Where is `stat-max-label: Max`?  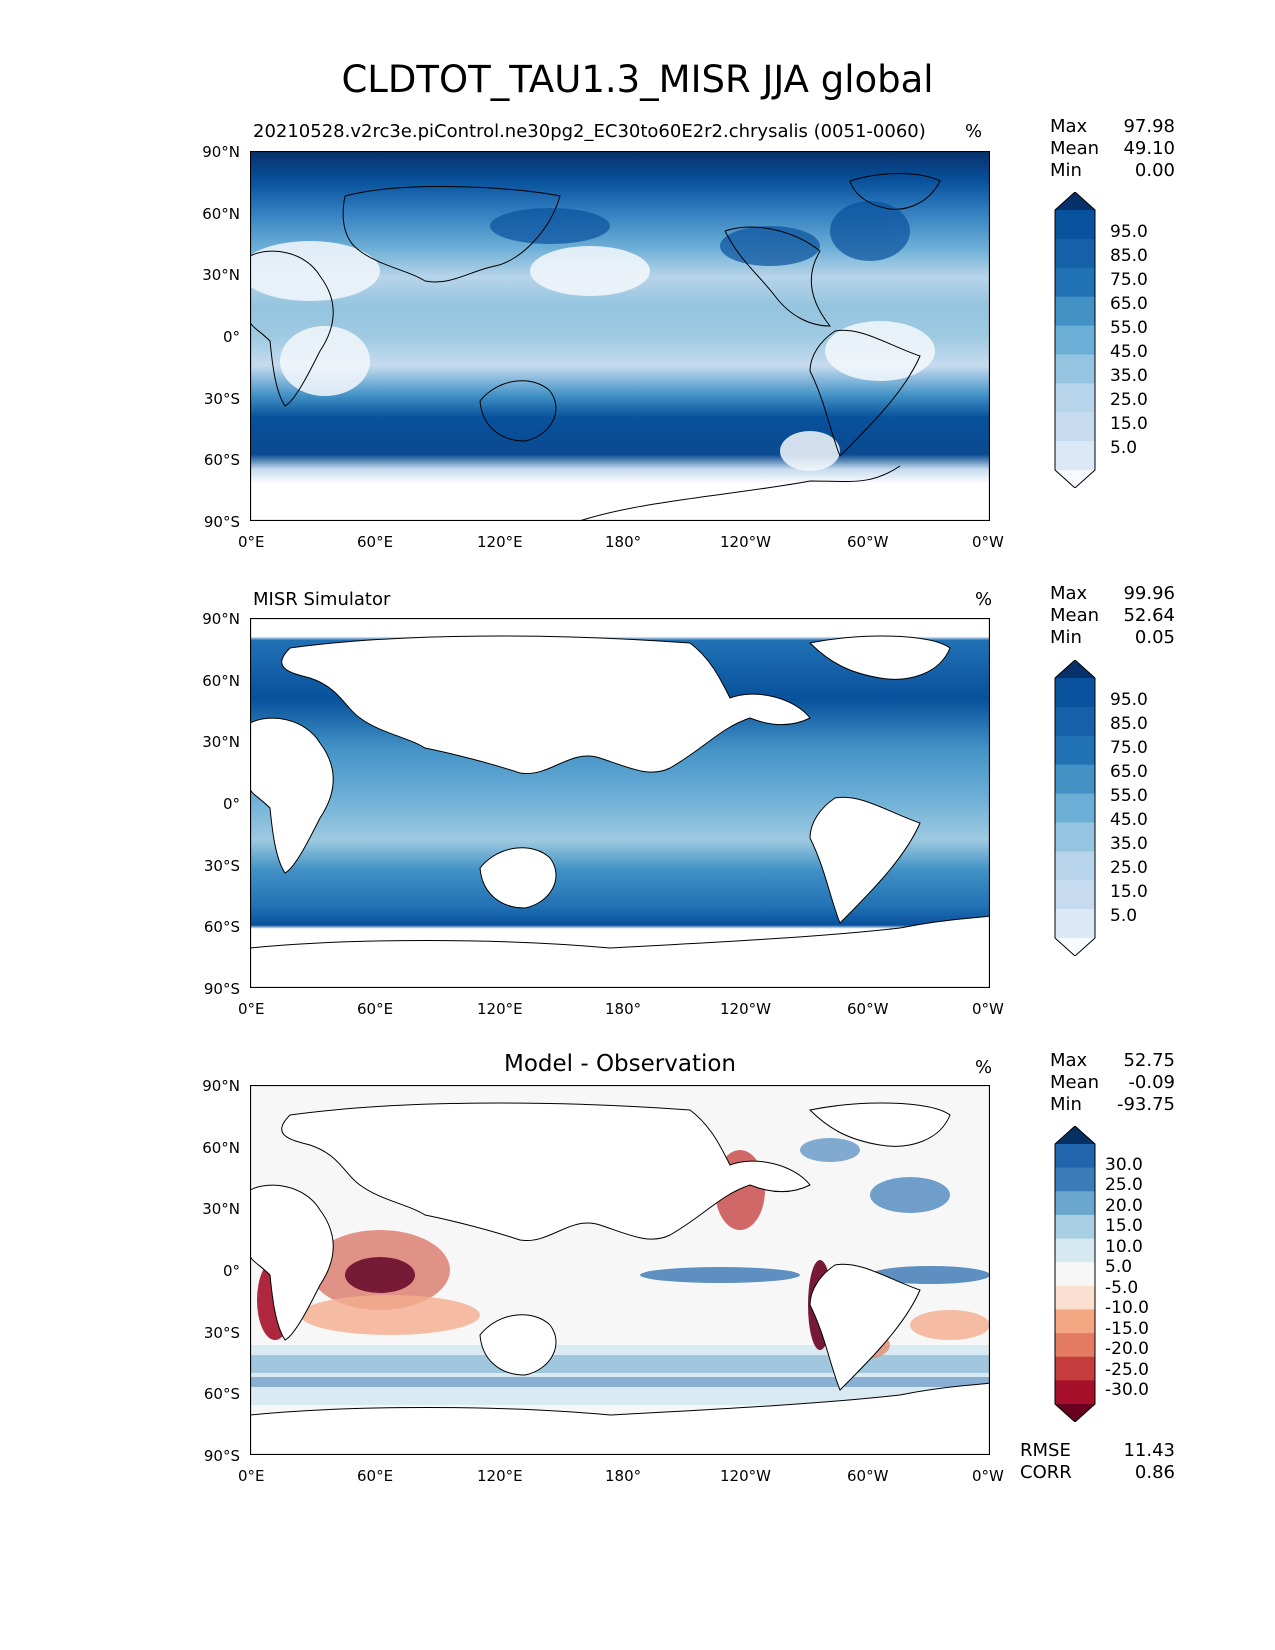
stat-max-label: Max is located at coordinates (1069, 126).